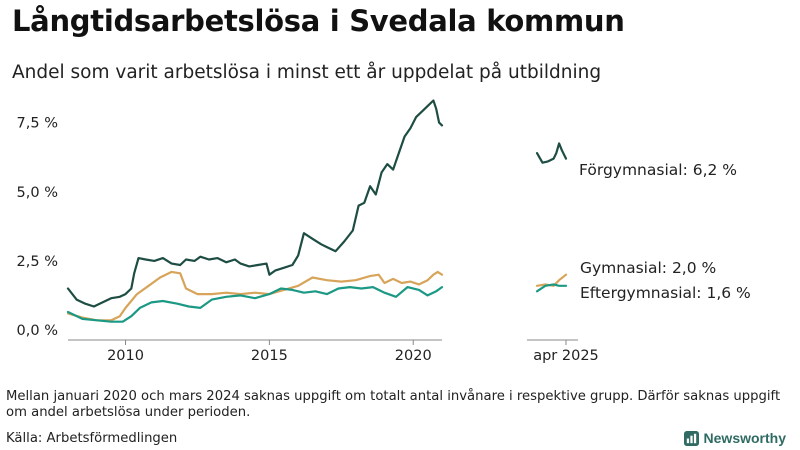  Describe the element at coordinates (691, 438) in the screenshot. I see `bar-chart-icon` at that location.